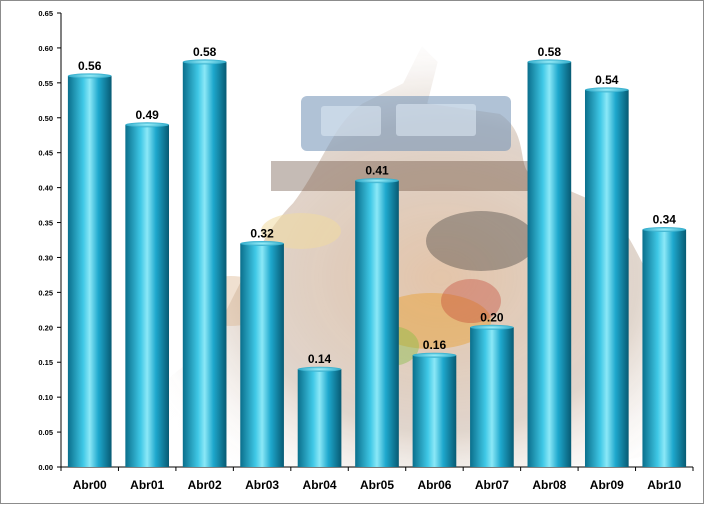 The height and width of the screenshot is (505, 704). Describe the element at coordinates (45, 292) in the screenshot. I see `y-tick-label: 0.25` at that location.